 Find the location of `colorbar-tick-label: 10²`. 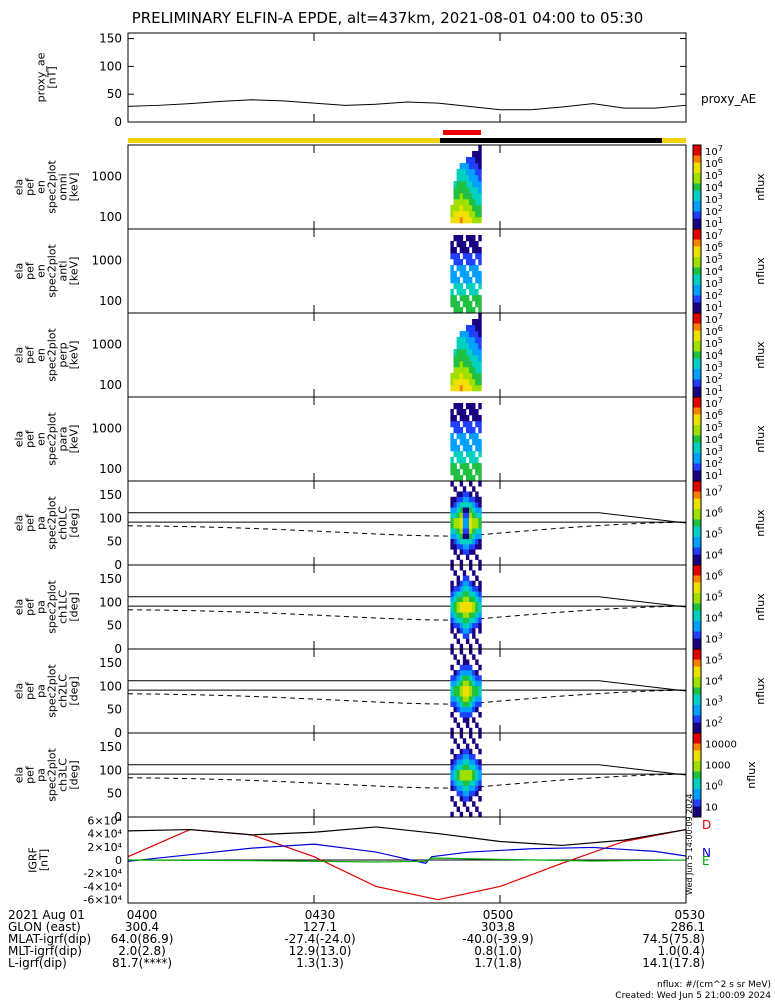

colorbar-tick-label: 10² is located at coordinates (714, 295).